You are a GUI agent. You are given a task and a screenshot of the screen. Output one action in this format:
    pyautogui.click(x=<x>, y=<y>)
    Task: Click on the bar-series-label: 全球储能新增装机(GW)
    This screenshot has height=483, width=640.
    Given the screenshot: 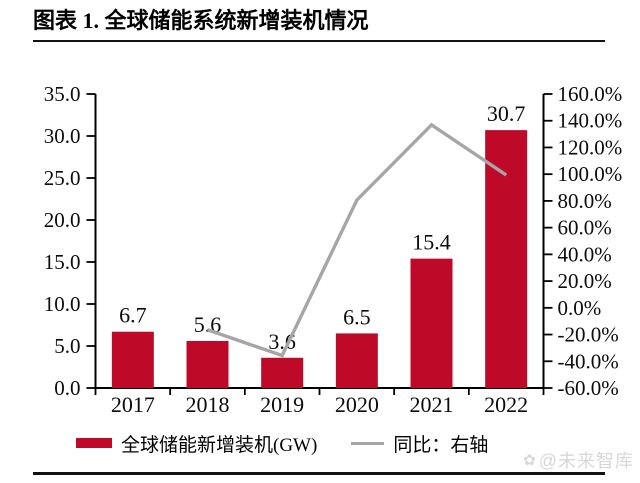 What is the action you would take?
    pyautogui.click(x=219, y=445)
    